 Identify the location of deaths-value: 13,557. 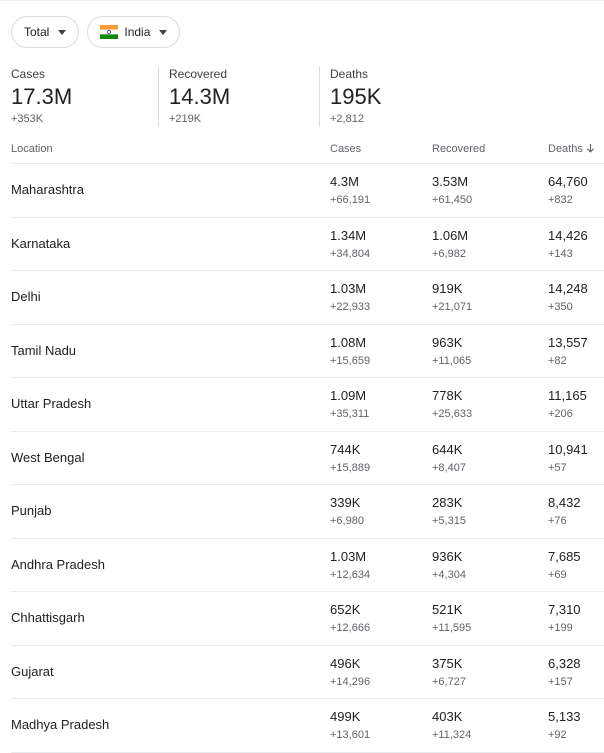
(568, 342).